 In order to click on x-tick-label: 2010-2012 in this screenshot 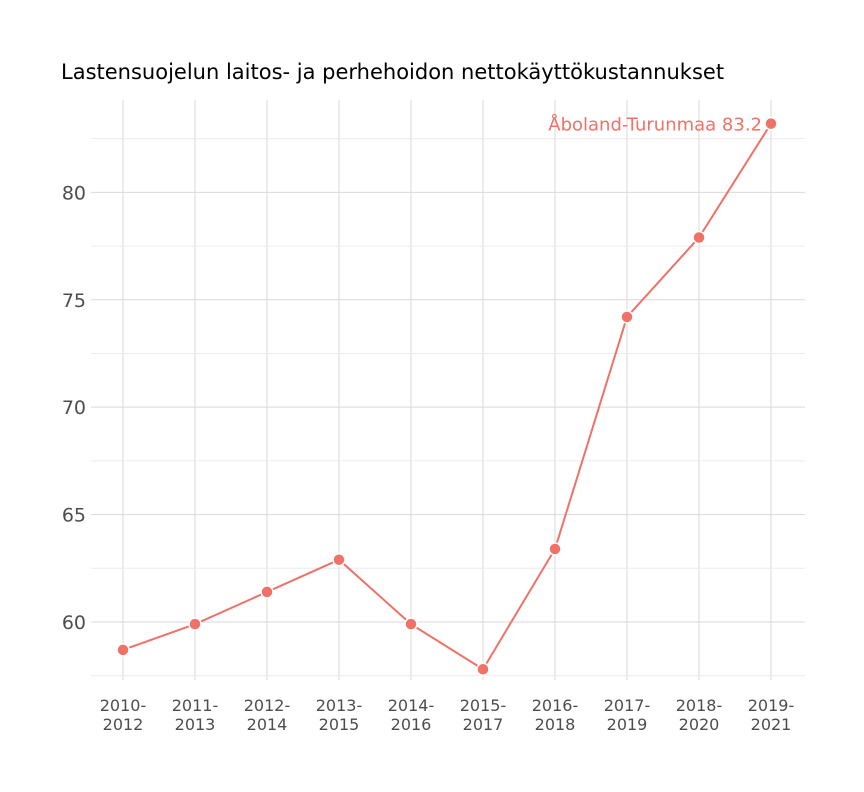, I will do `click(123, 715)`.